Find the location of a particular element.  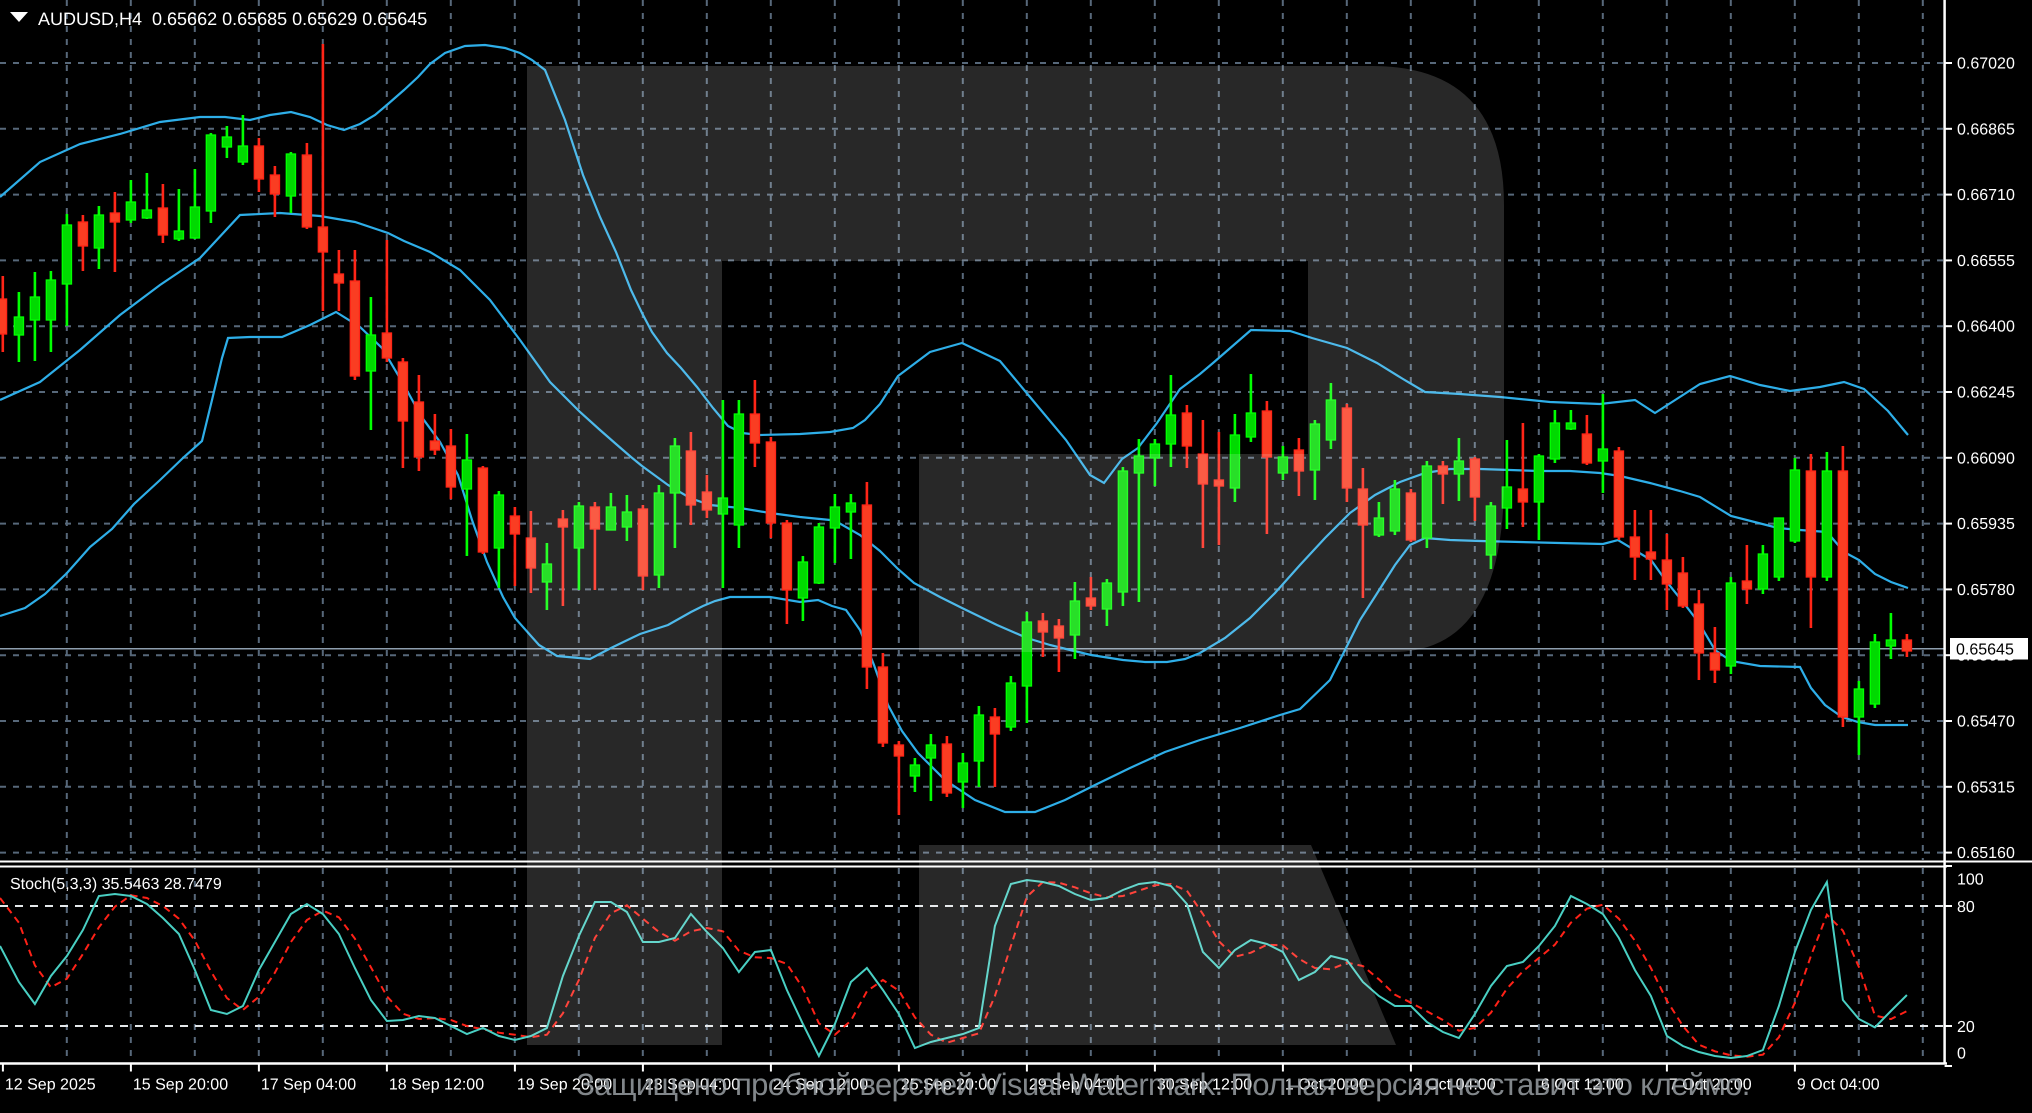

svg-text: 80 is located at coordinates (1966, 907).